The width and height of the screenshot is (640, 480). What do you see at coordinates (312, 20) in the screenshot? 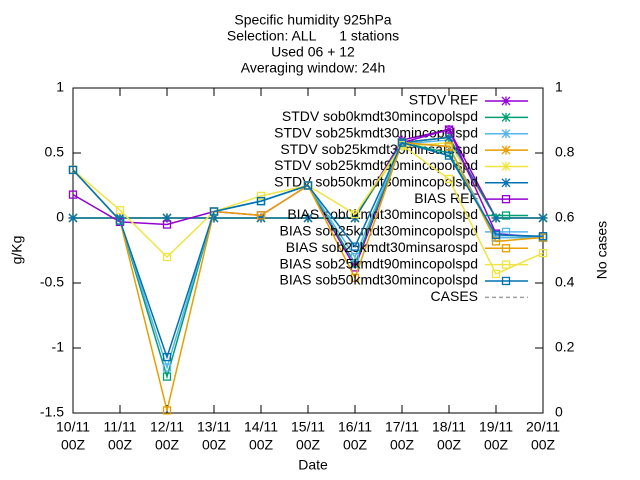
I see `chart-title: Specific humidity 925hPa` at bounding box center [312, 20].